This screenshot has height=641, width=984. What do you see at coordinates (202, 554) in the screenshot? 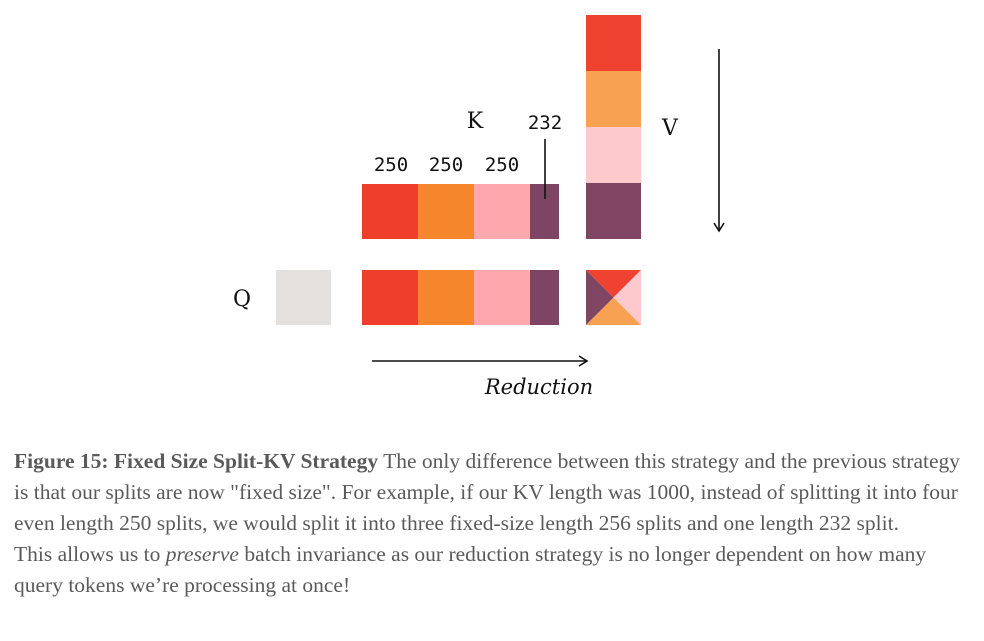
I see `caption-emphasis: preserve` at bounding box center [202, 554].